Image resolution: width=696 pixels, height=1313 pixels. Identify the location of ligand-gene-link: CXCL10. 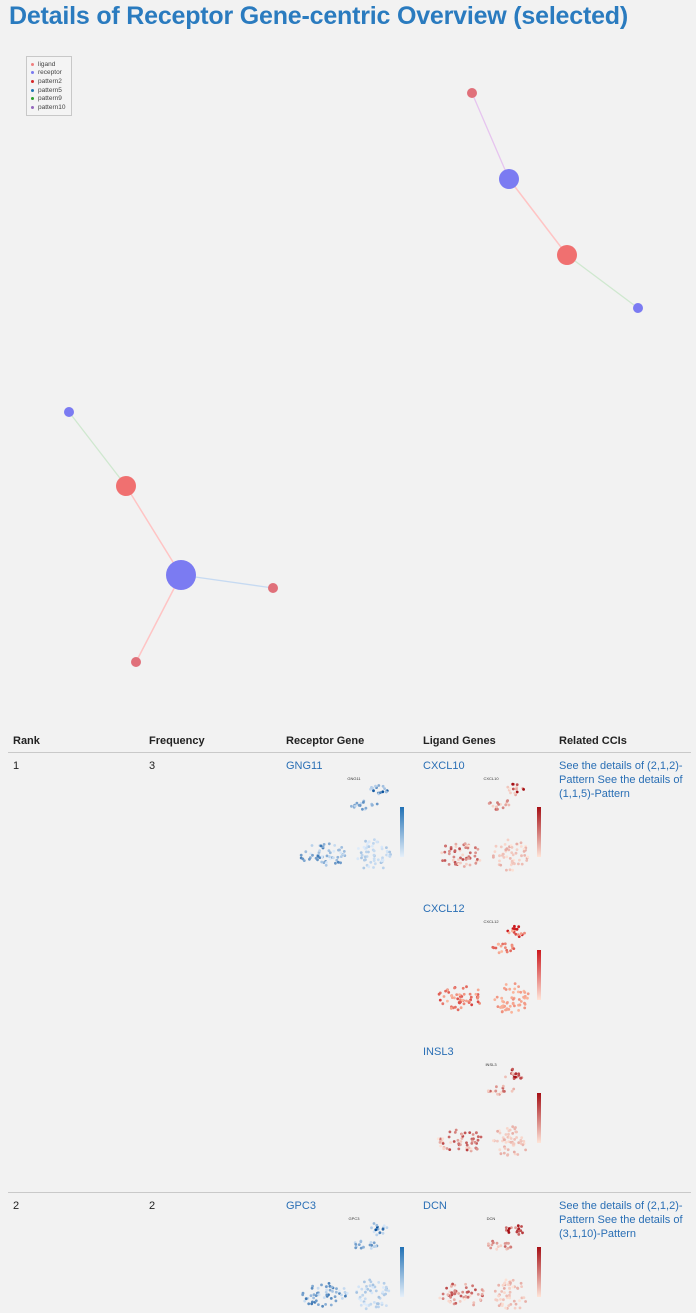
(444, 765).